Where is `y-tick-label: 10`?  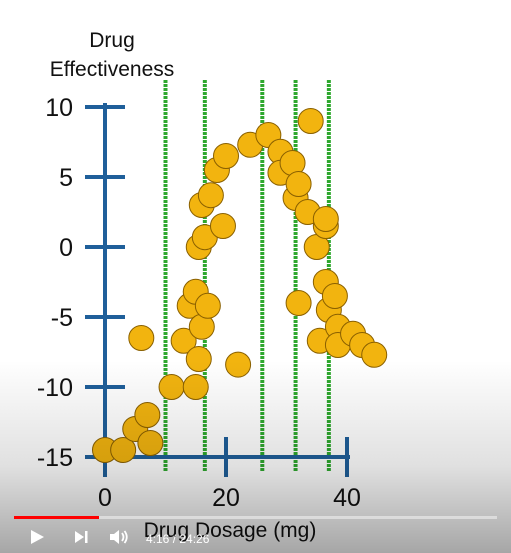
y-tick-label: 10 is located at coordinates (59, 108).